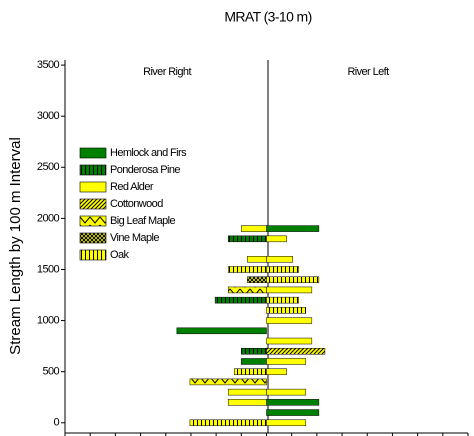 This screenshot has width=474, height=436. I want to click on y-tick-label: 1000, so click(48, 320).